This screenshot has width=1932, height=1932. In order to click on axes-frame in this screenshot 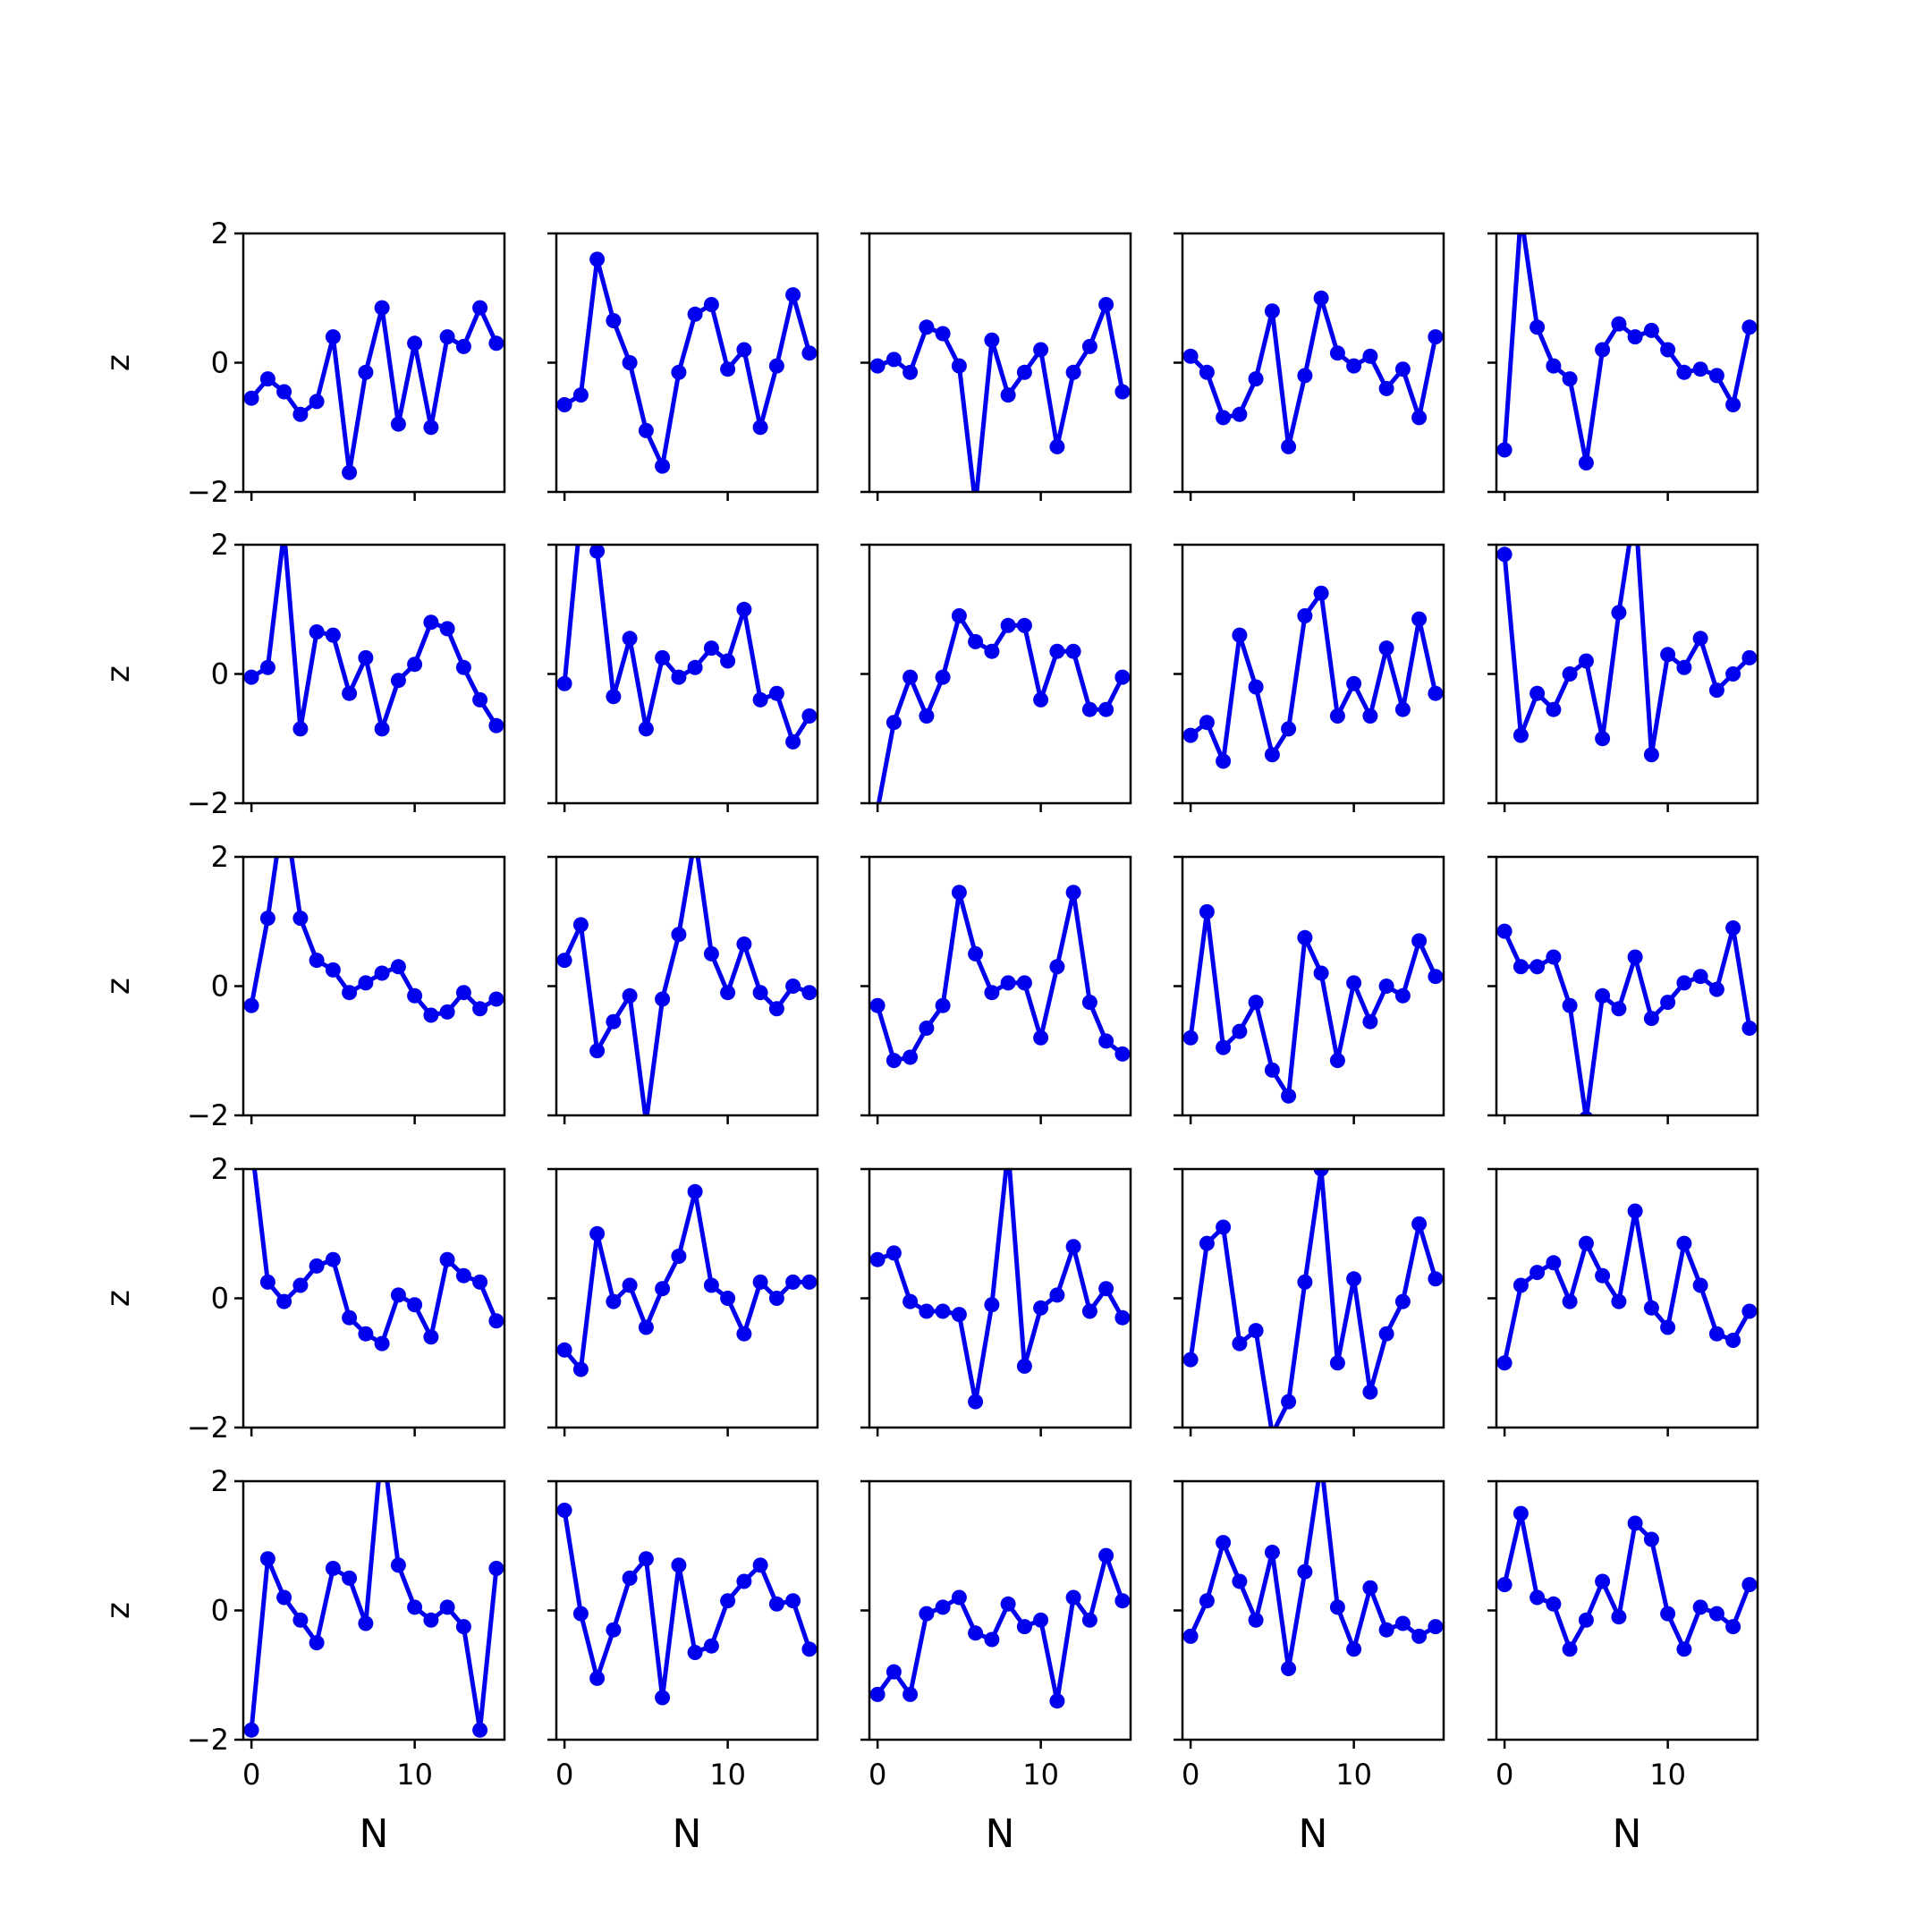, I will do `click(374, 363)`.